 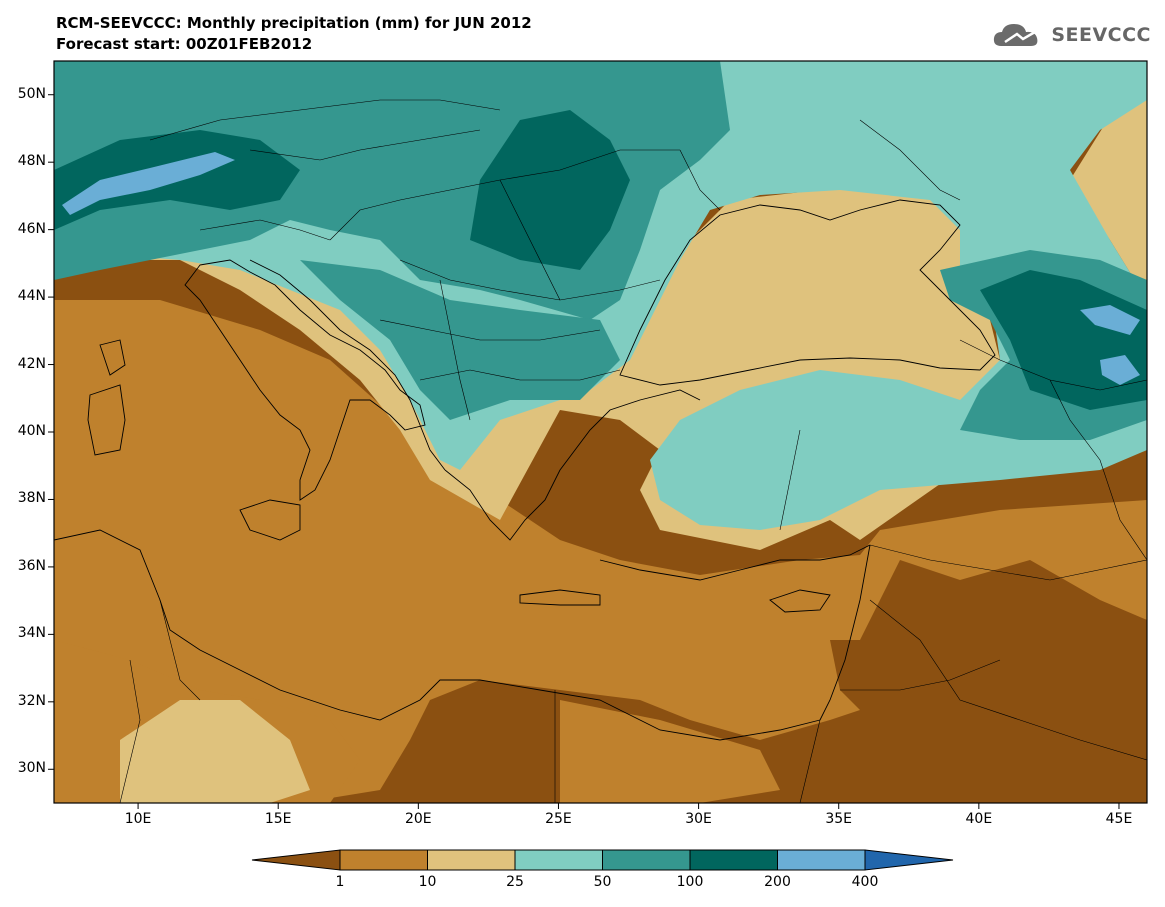 I want to click on precip-band-100-200-carpathians, so click(x=550, y=190).